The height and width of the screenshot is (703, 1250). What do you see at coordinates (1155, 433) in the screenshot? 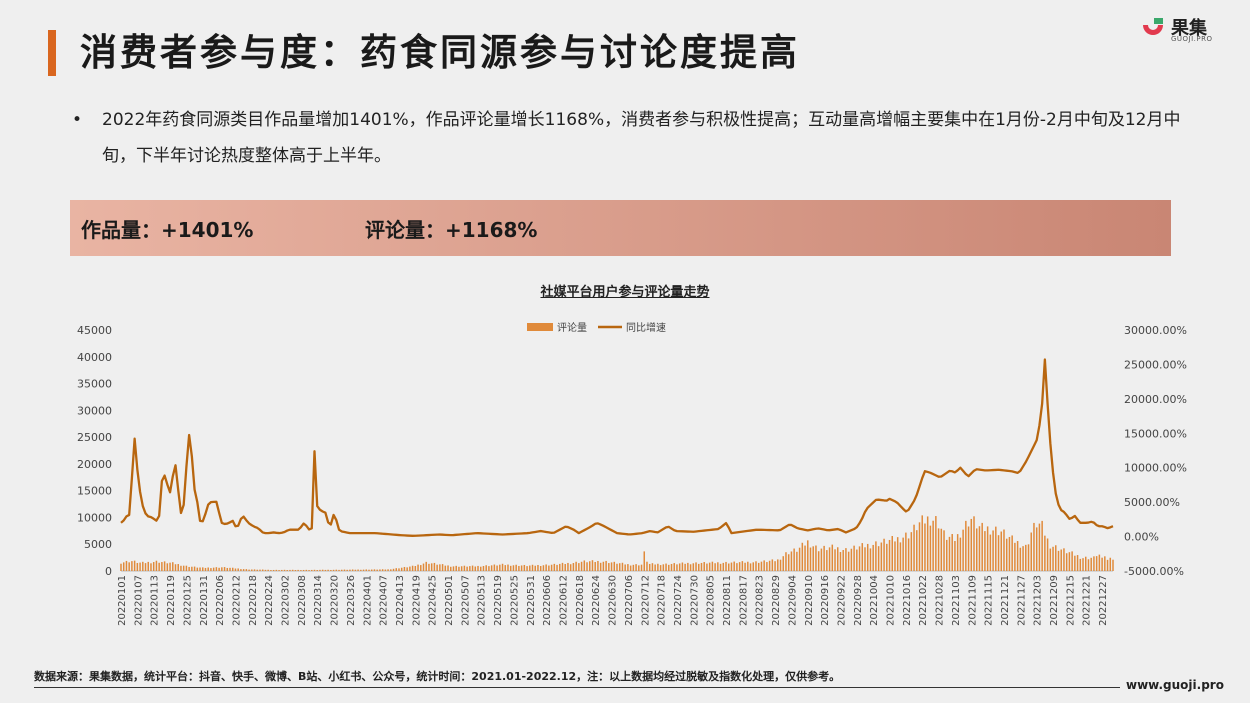
I see `y-right-tick: 15000.00%` at bounding box center [1155, 433].